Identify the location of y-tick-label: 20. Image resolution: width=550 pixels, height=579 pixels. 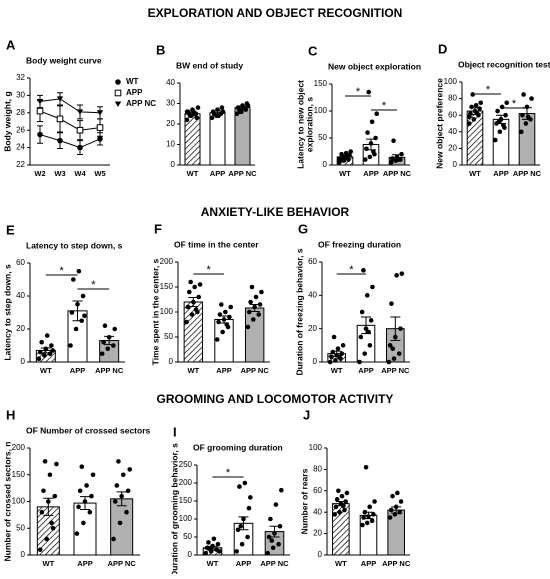
(317, 533).